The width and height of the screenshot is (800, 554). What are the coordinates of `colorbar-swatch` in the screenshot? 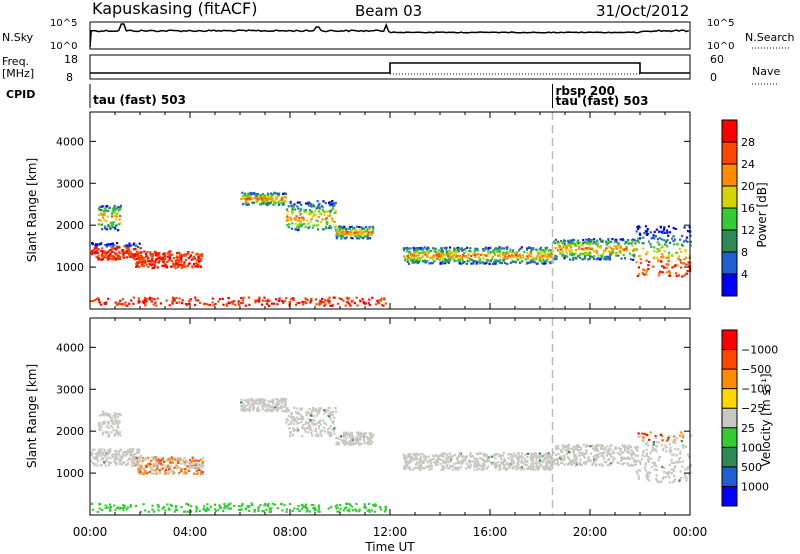 It's located at (729, 379).